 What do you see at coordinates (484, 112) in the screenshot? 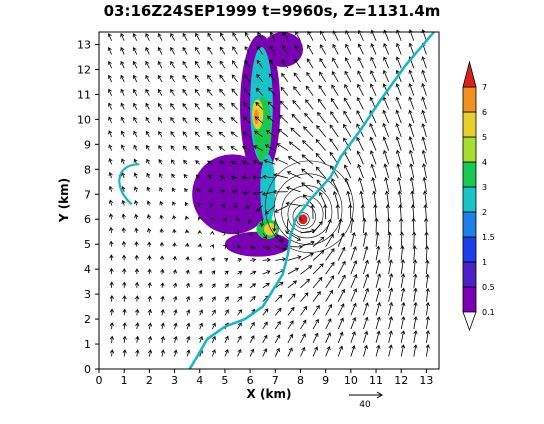
I see `colorbar-label-8: 6` at bounding box center [484, 112].